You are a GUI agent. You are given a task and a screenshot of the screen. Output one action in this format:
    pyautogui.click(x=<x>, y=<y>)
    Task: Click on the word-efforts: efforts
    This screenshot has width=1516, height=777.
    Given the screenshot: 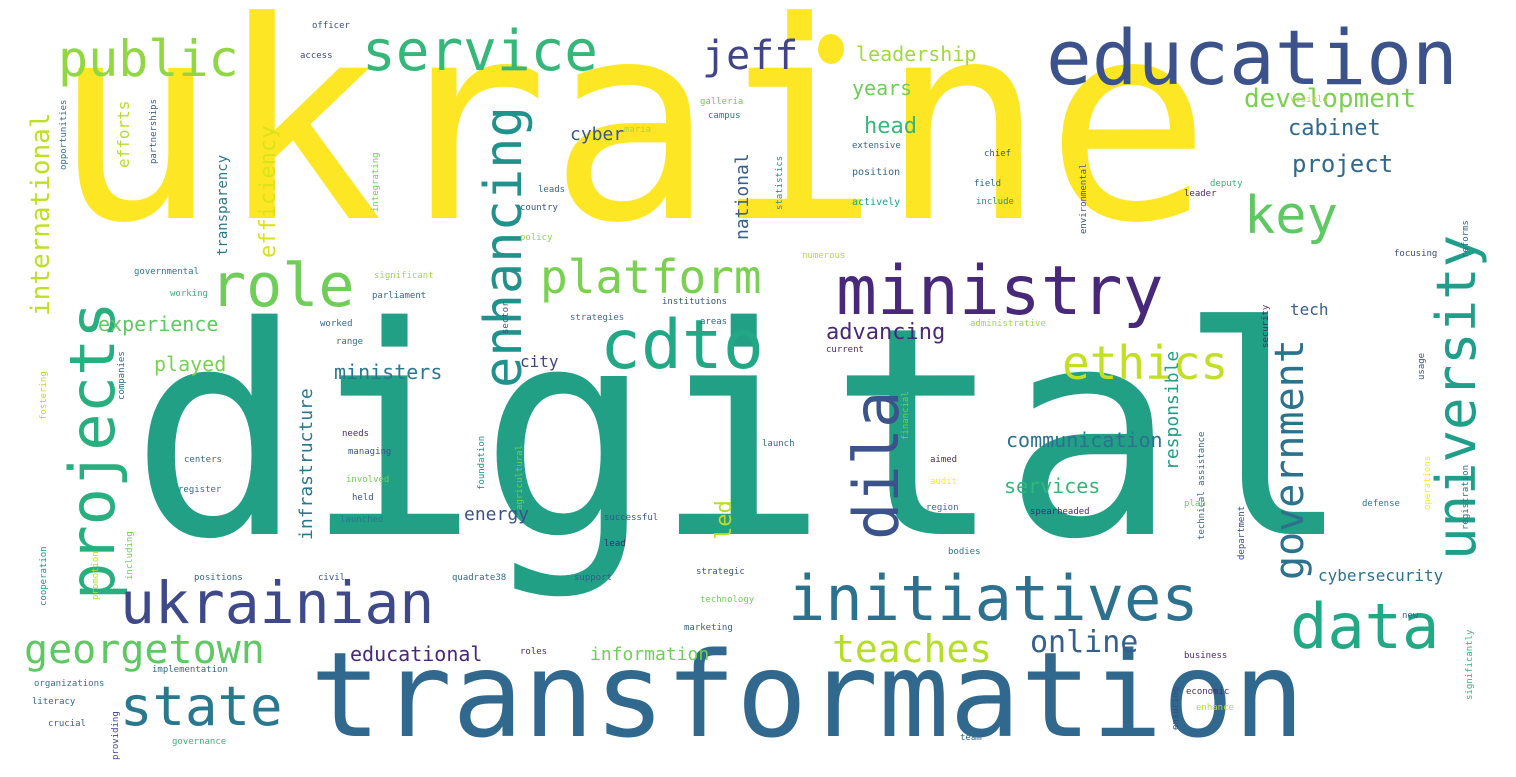 What is the action you would take?
    pyautogui.click(x=123, y=134)
    